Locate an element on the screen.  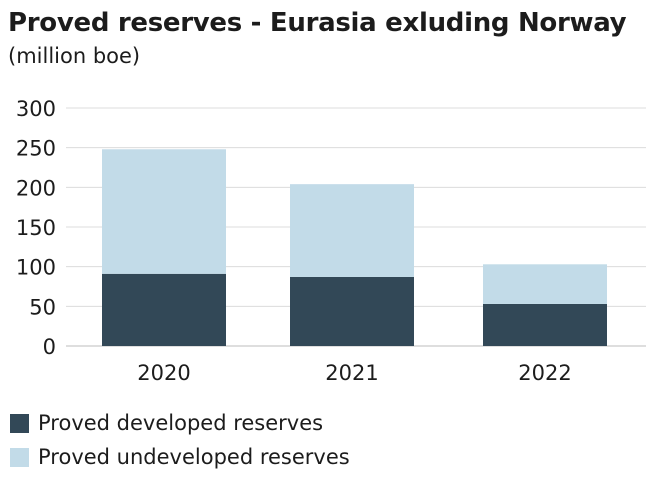
x-axis-ticks: 2020 2021 2022 is located at coordinates (354, 373).